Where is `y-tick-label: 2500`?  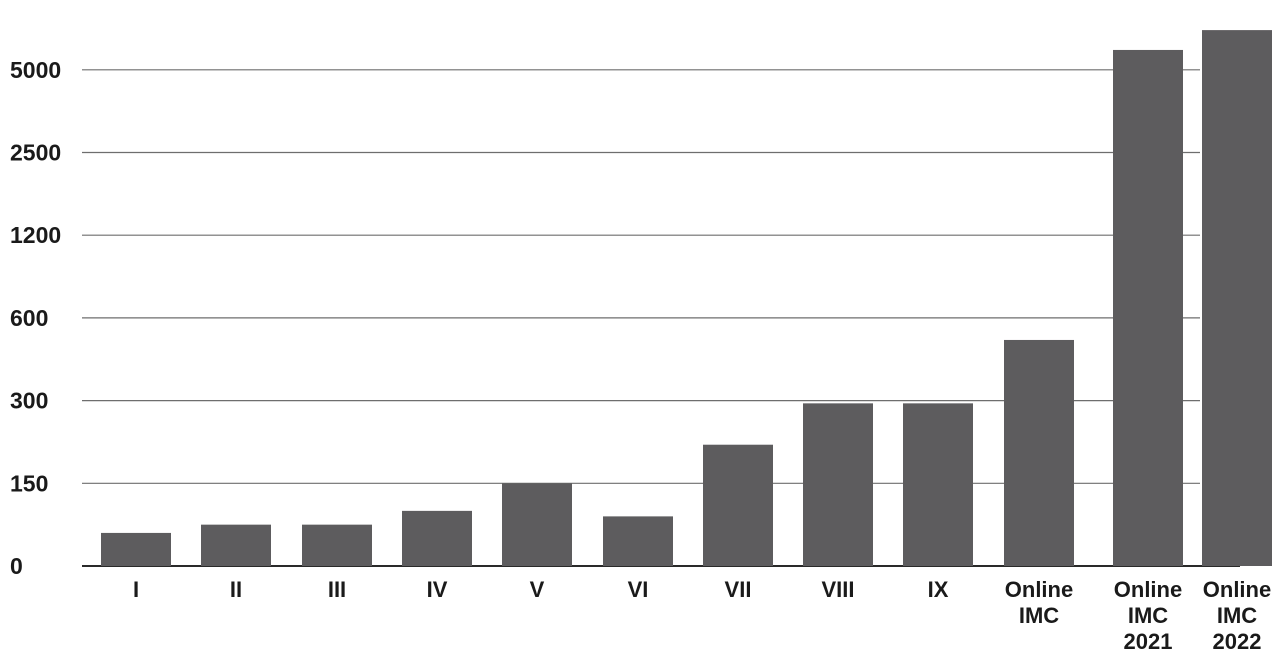
y-tick-label: 2500 is located at coordinates (35, 153).